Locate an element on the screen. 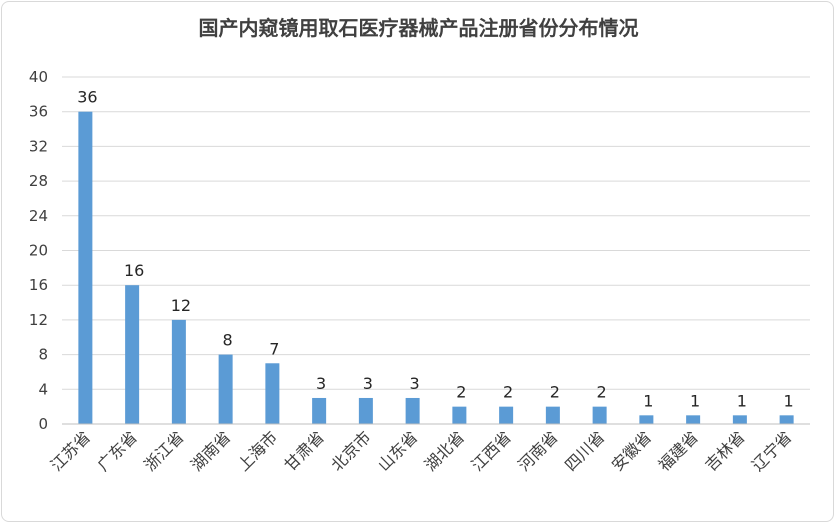 The width and height of the screenshot is (837, 525). x-category-label: 甘肃省 is located at coordinates (304, 450).